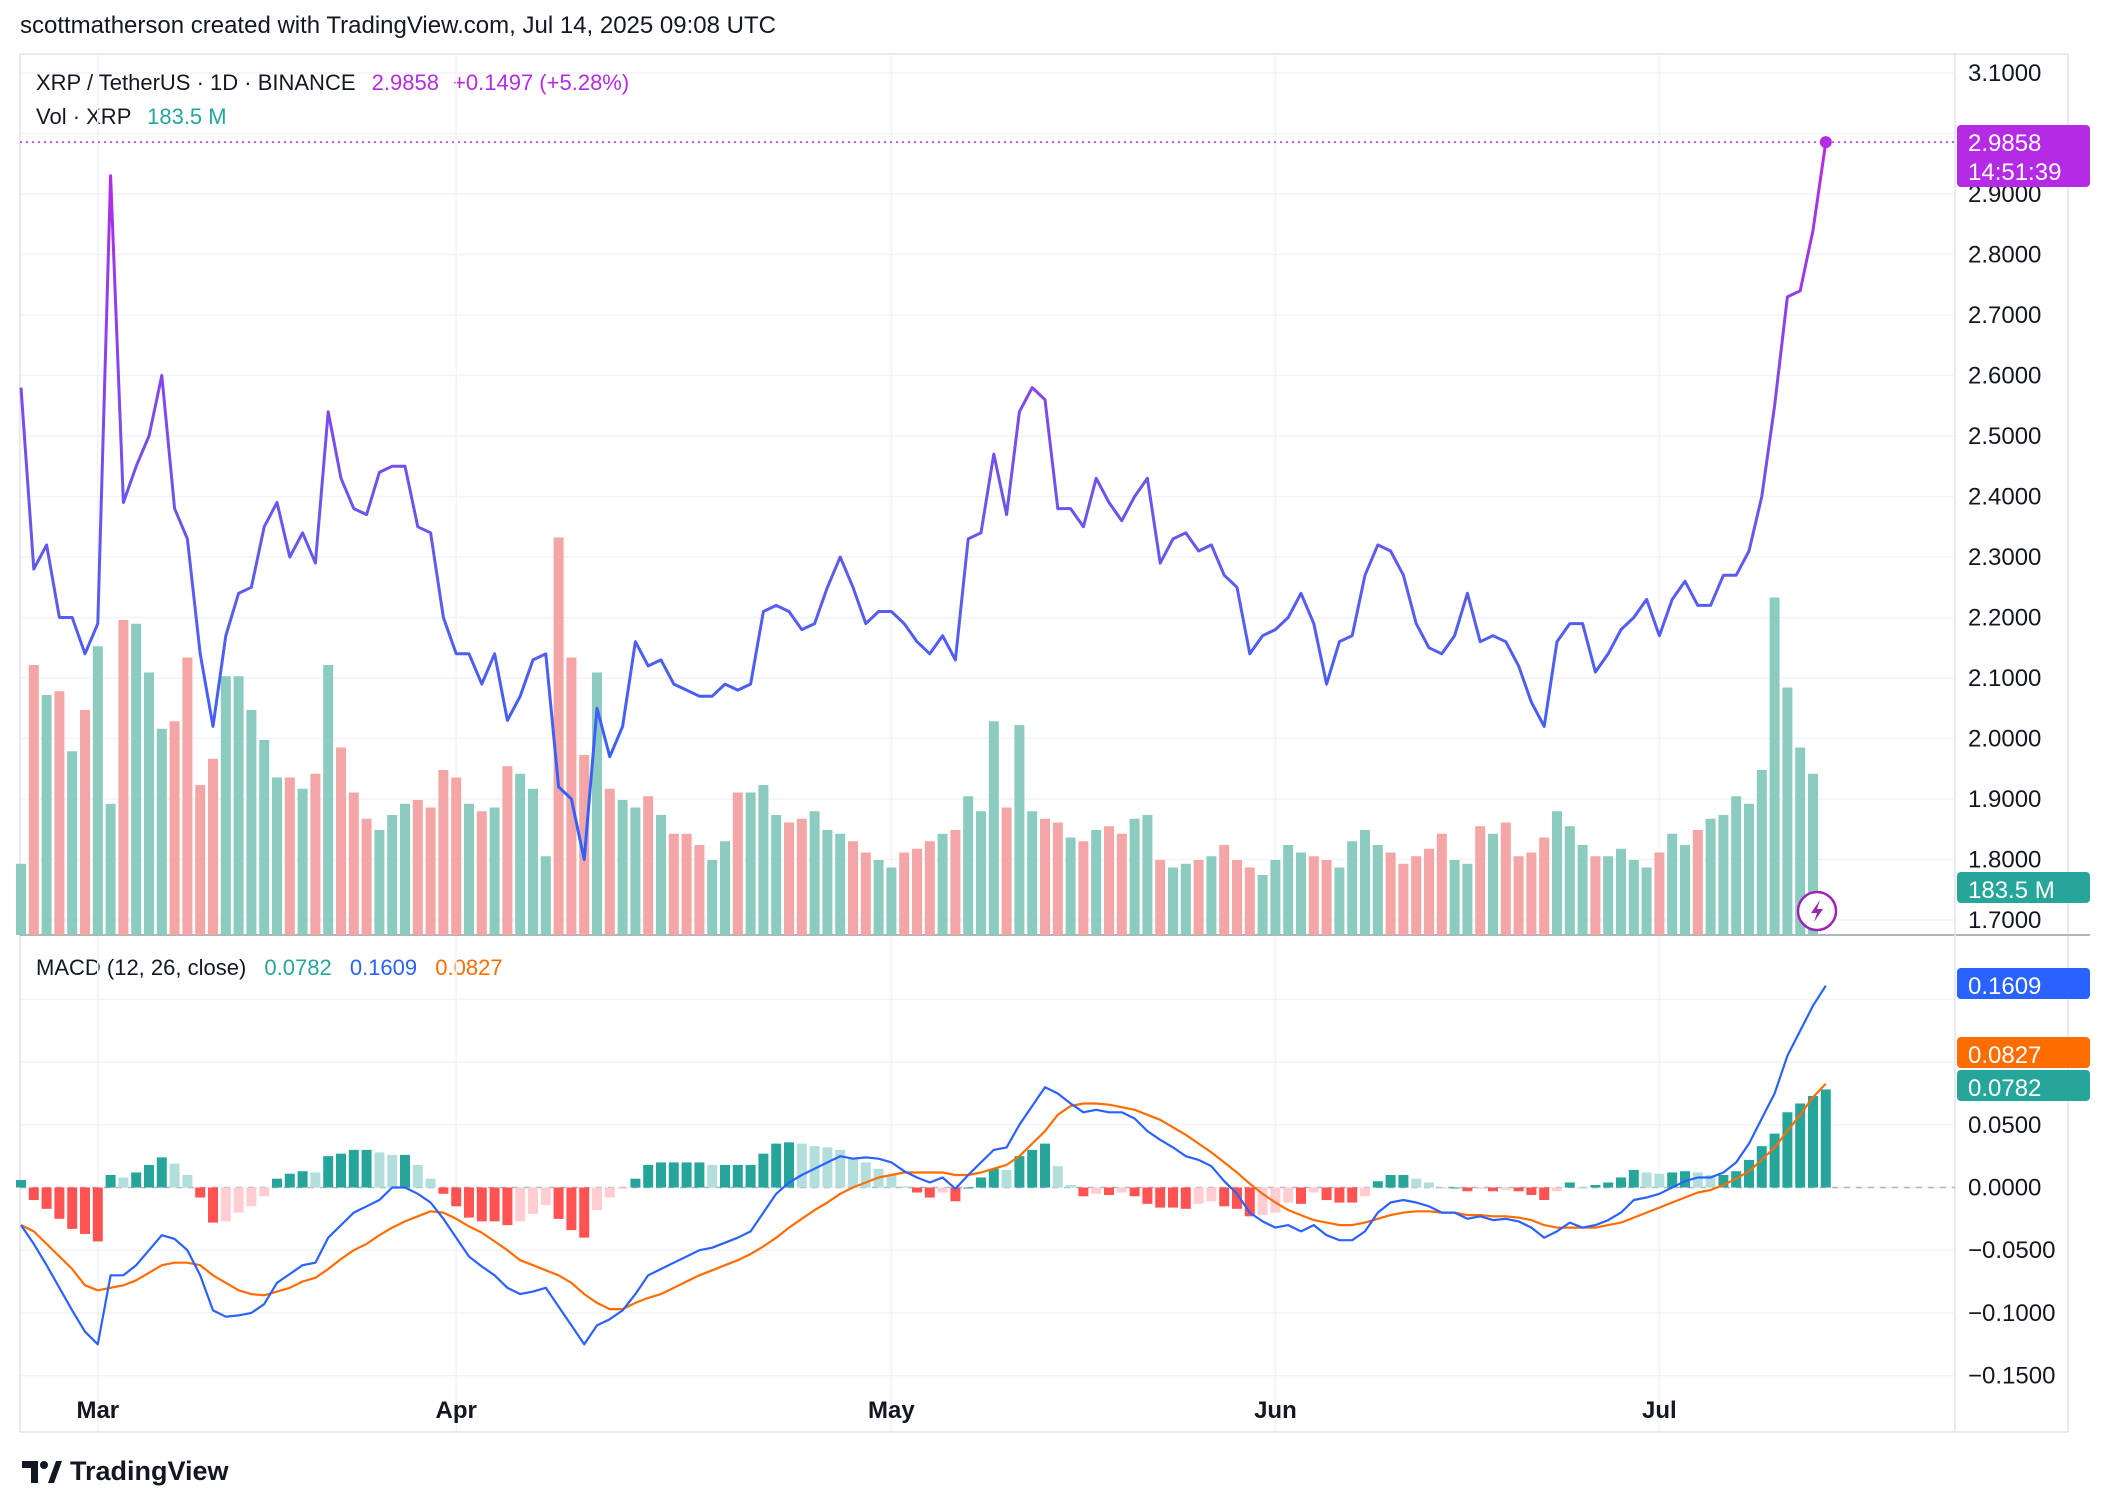 The height and width of the screenshot is (1502, 2108). Describe the element at coordinates (141, 967) in the screenshot. I see `macd-title: MACD (12, 26, close)` at that location.